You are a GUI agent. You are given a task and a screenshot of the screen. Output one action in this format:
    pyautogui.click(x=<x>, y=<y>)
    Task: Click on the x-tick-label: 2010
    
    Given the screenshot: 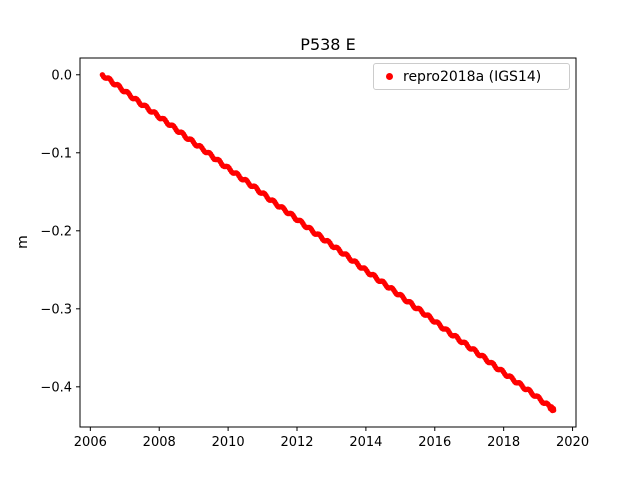 What is the action you would take?
    pyautogui.click(x=228, y=442)
    